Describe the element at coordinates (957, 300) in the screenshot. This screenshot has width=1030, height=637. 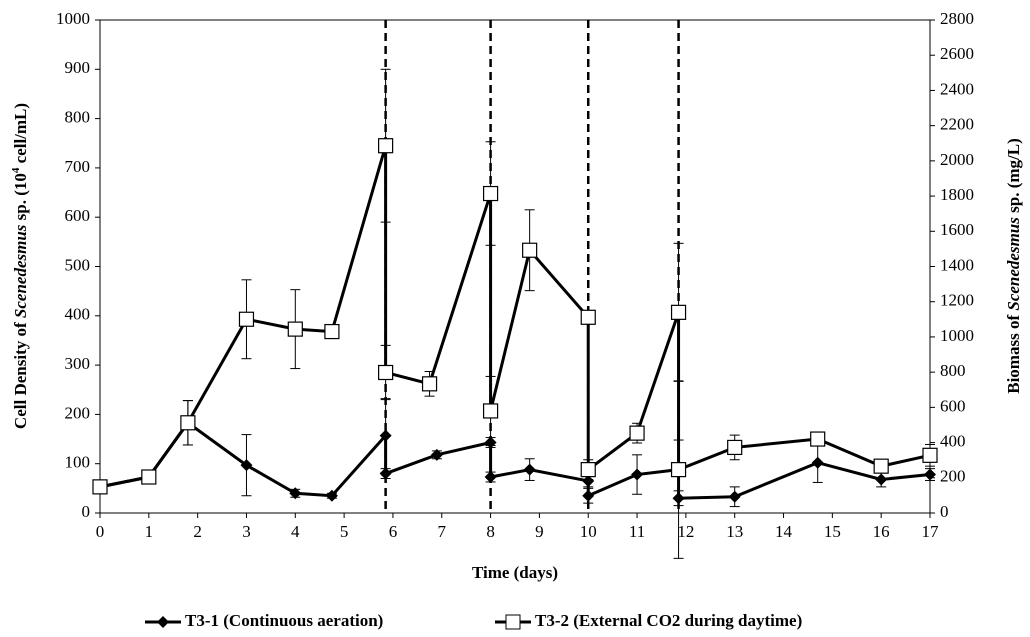
I see `y2-tick-label: 1200` at that location.